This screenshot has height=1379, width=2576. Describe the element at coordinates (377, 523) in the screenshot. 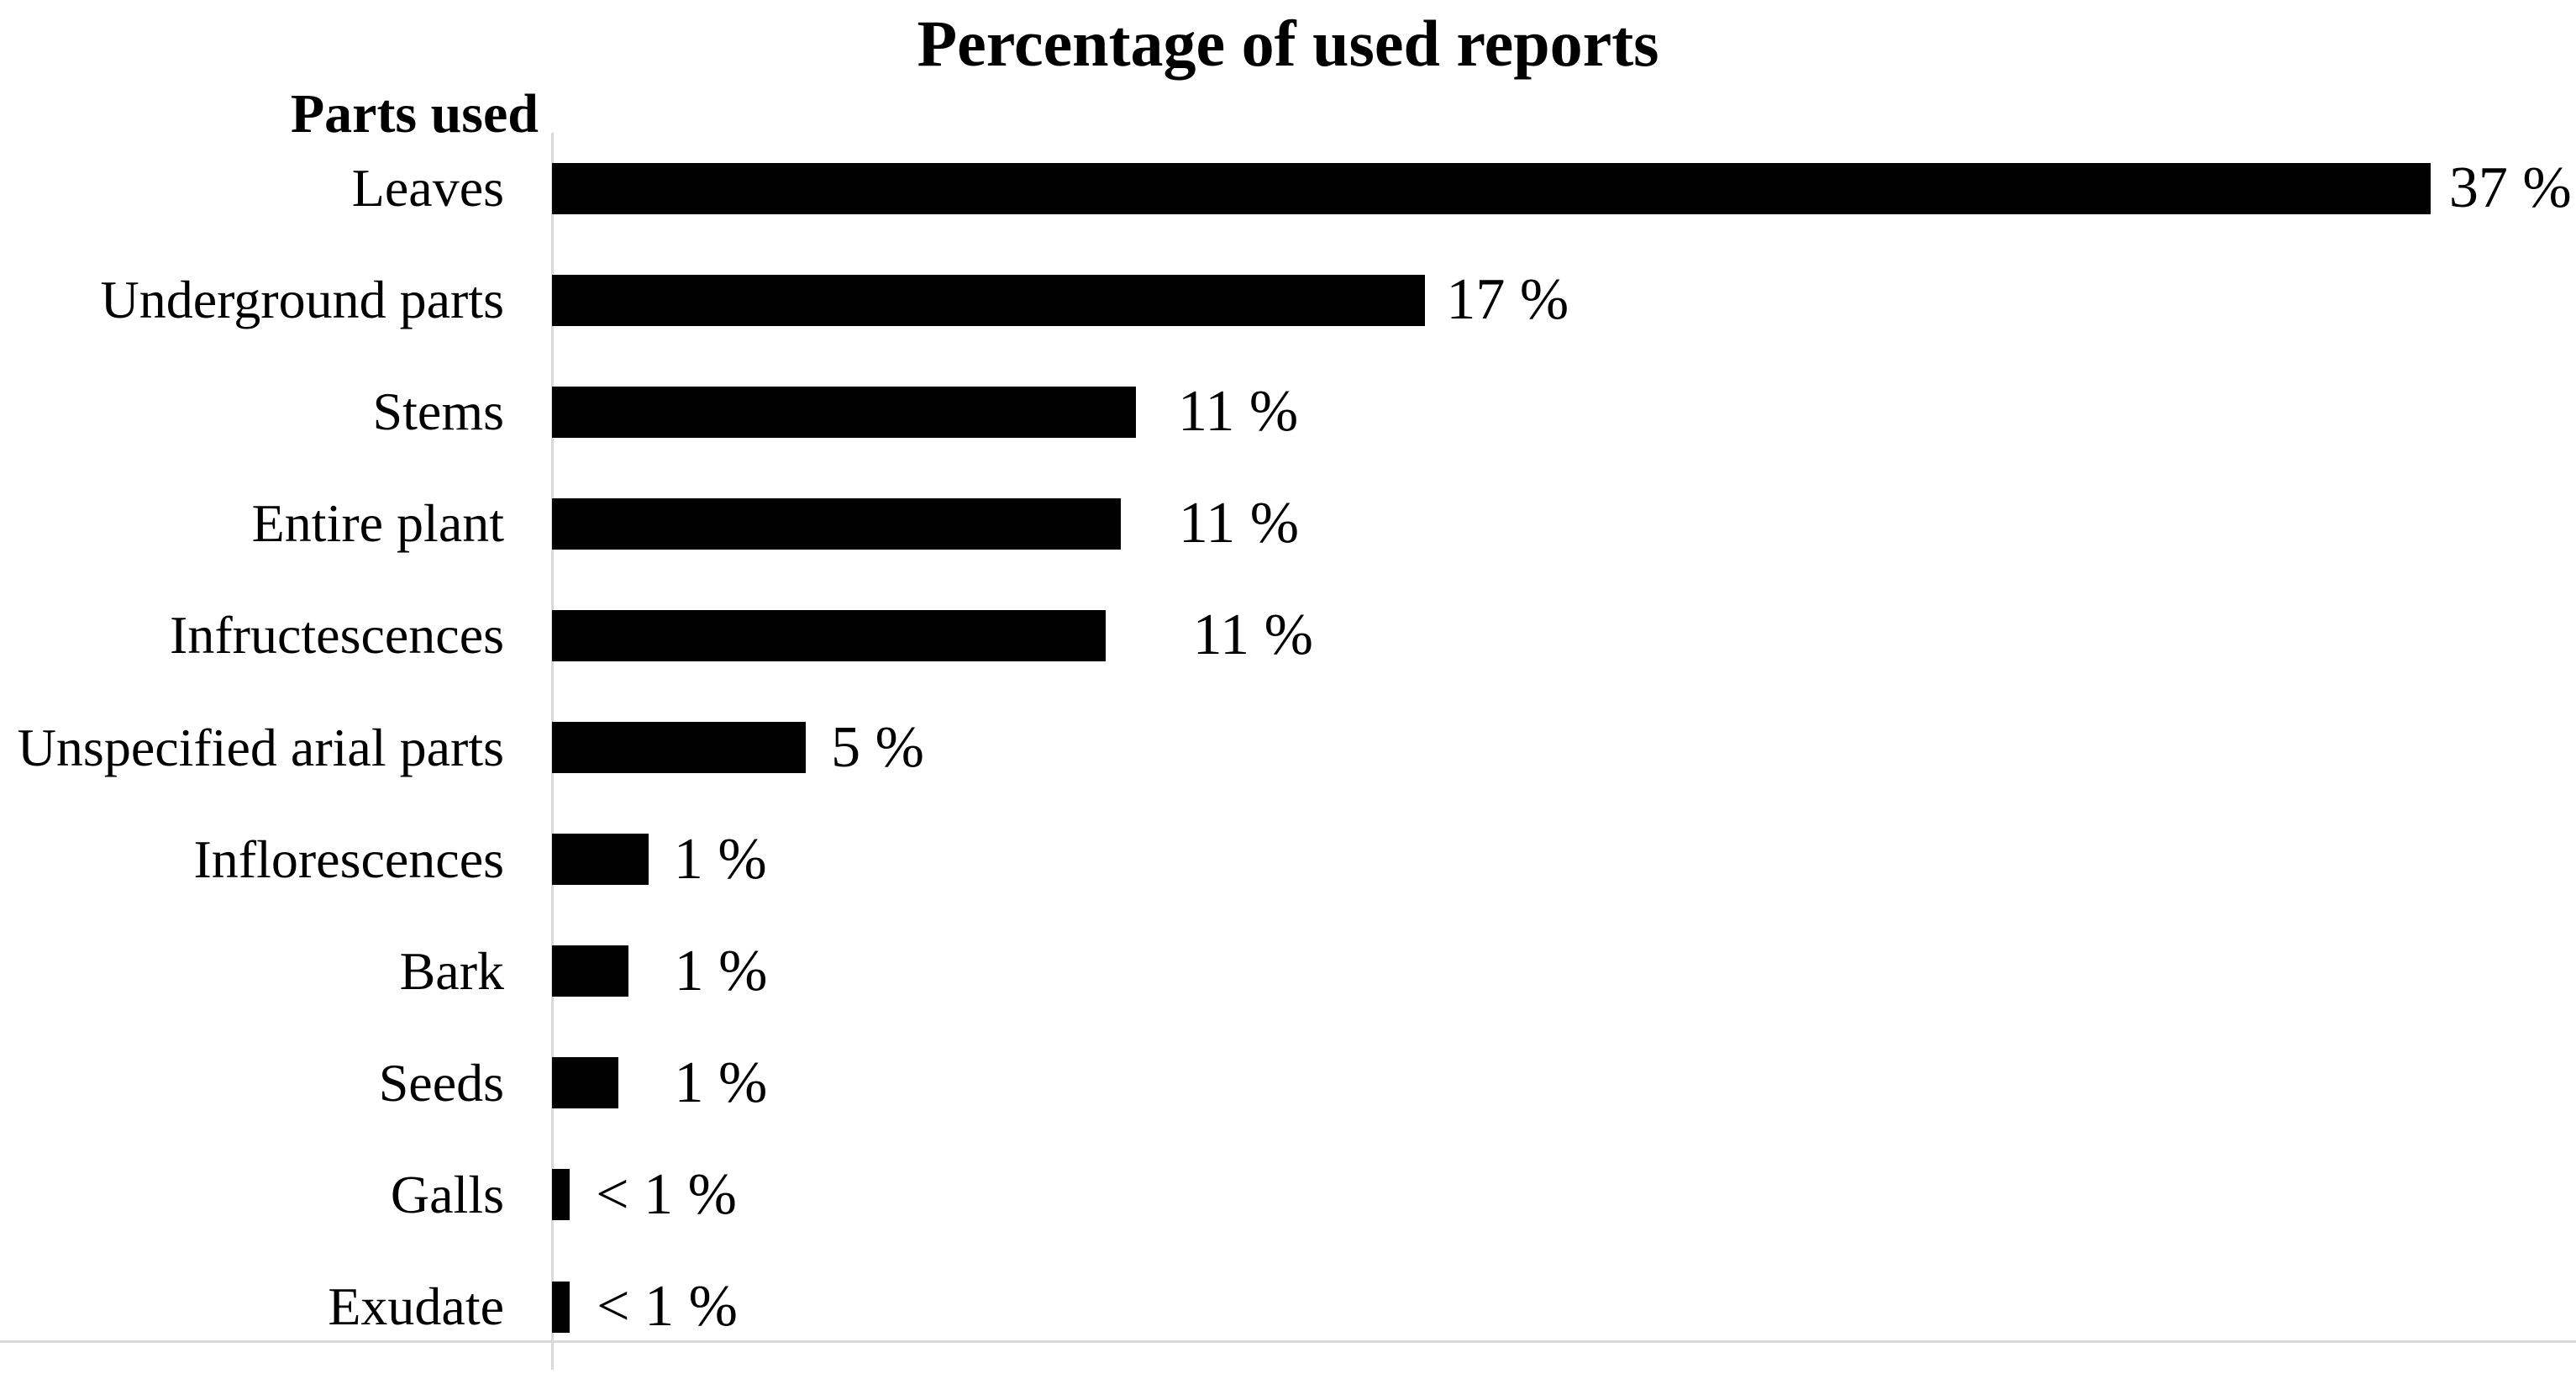

I see `category-label-entire-plant: Entire plant` at that location.